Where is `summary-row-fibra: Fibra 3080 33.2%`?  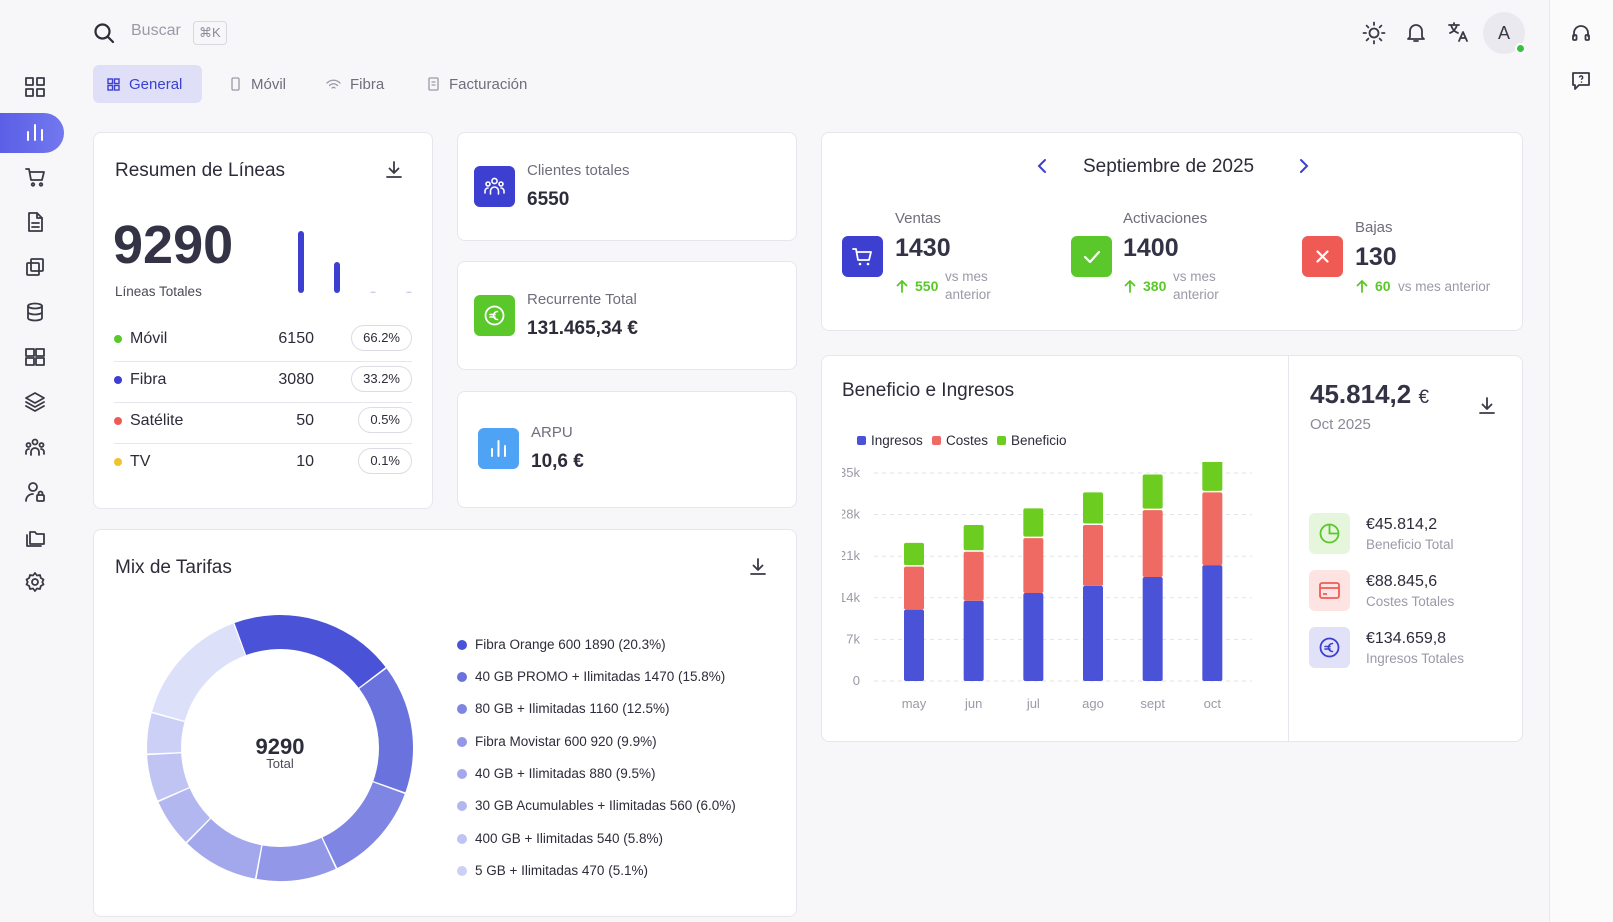
summary-row-fibra: Fibra 3080 33.2% is located at coordinates (263, 382).